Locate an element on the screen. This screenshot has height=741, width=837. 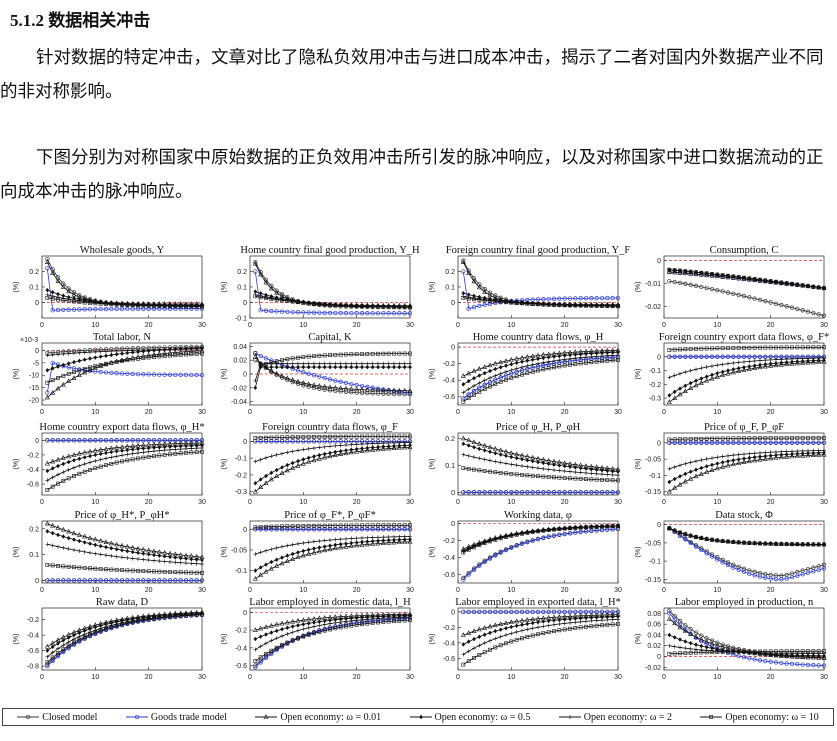
y-tick-label: -15 is located at coordinates (34, 388).